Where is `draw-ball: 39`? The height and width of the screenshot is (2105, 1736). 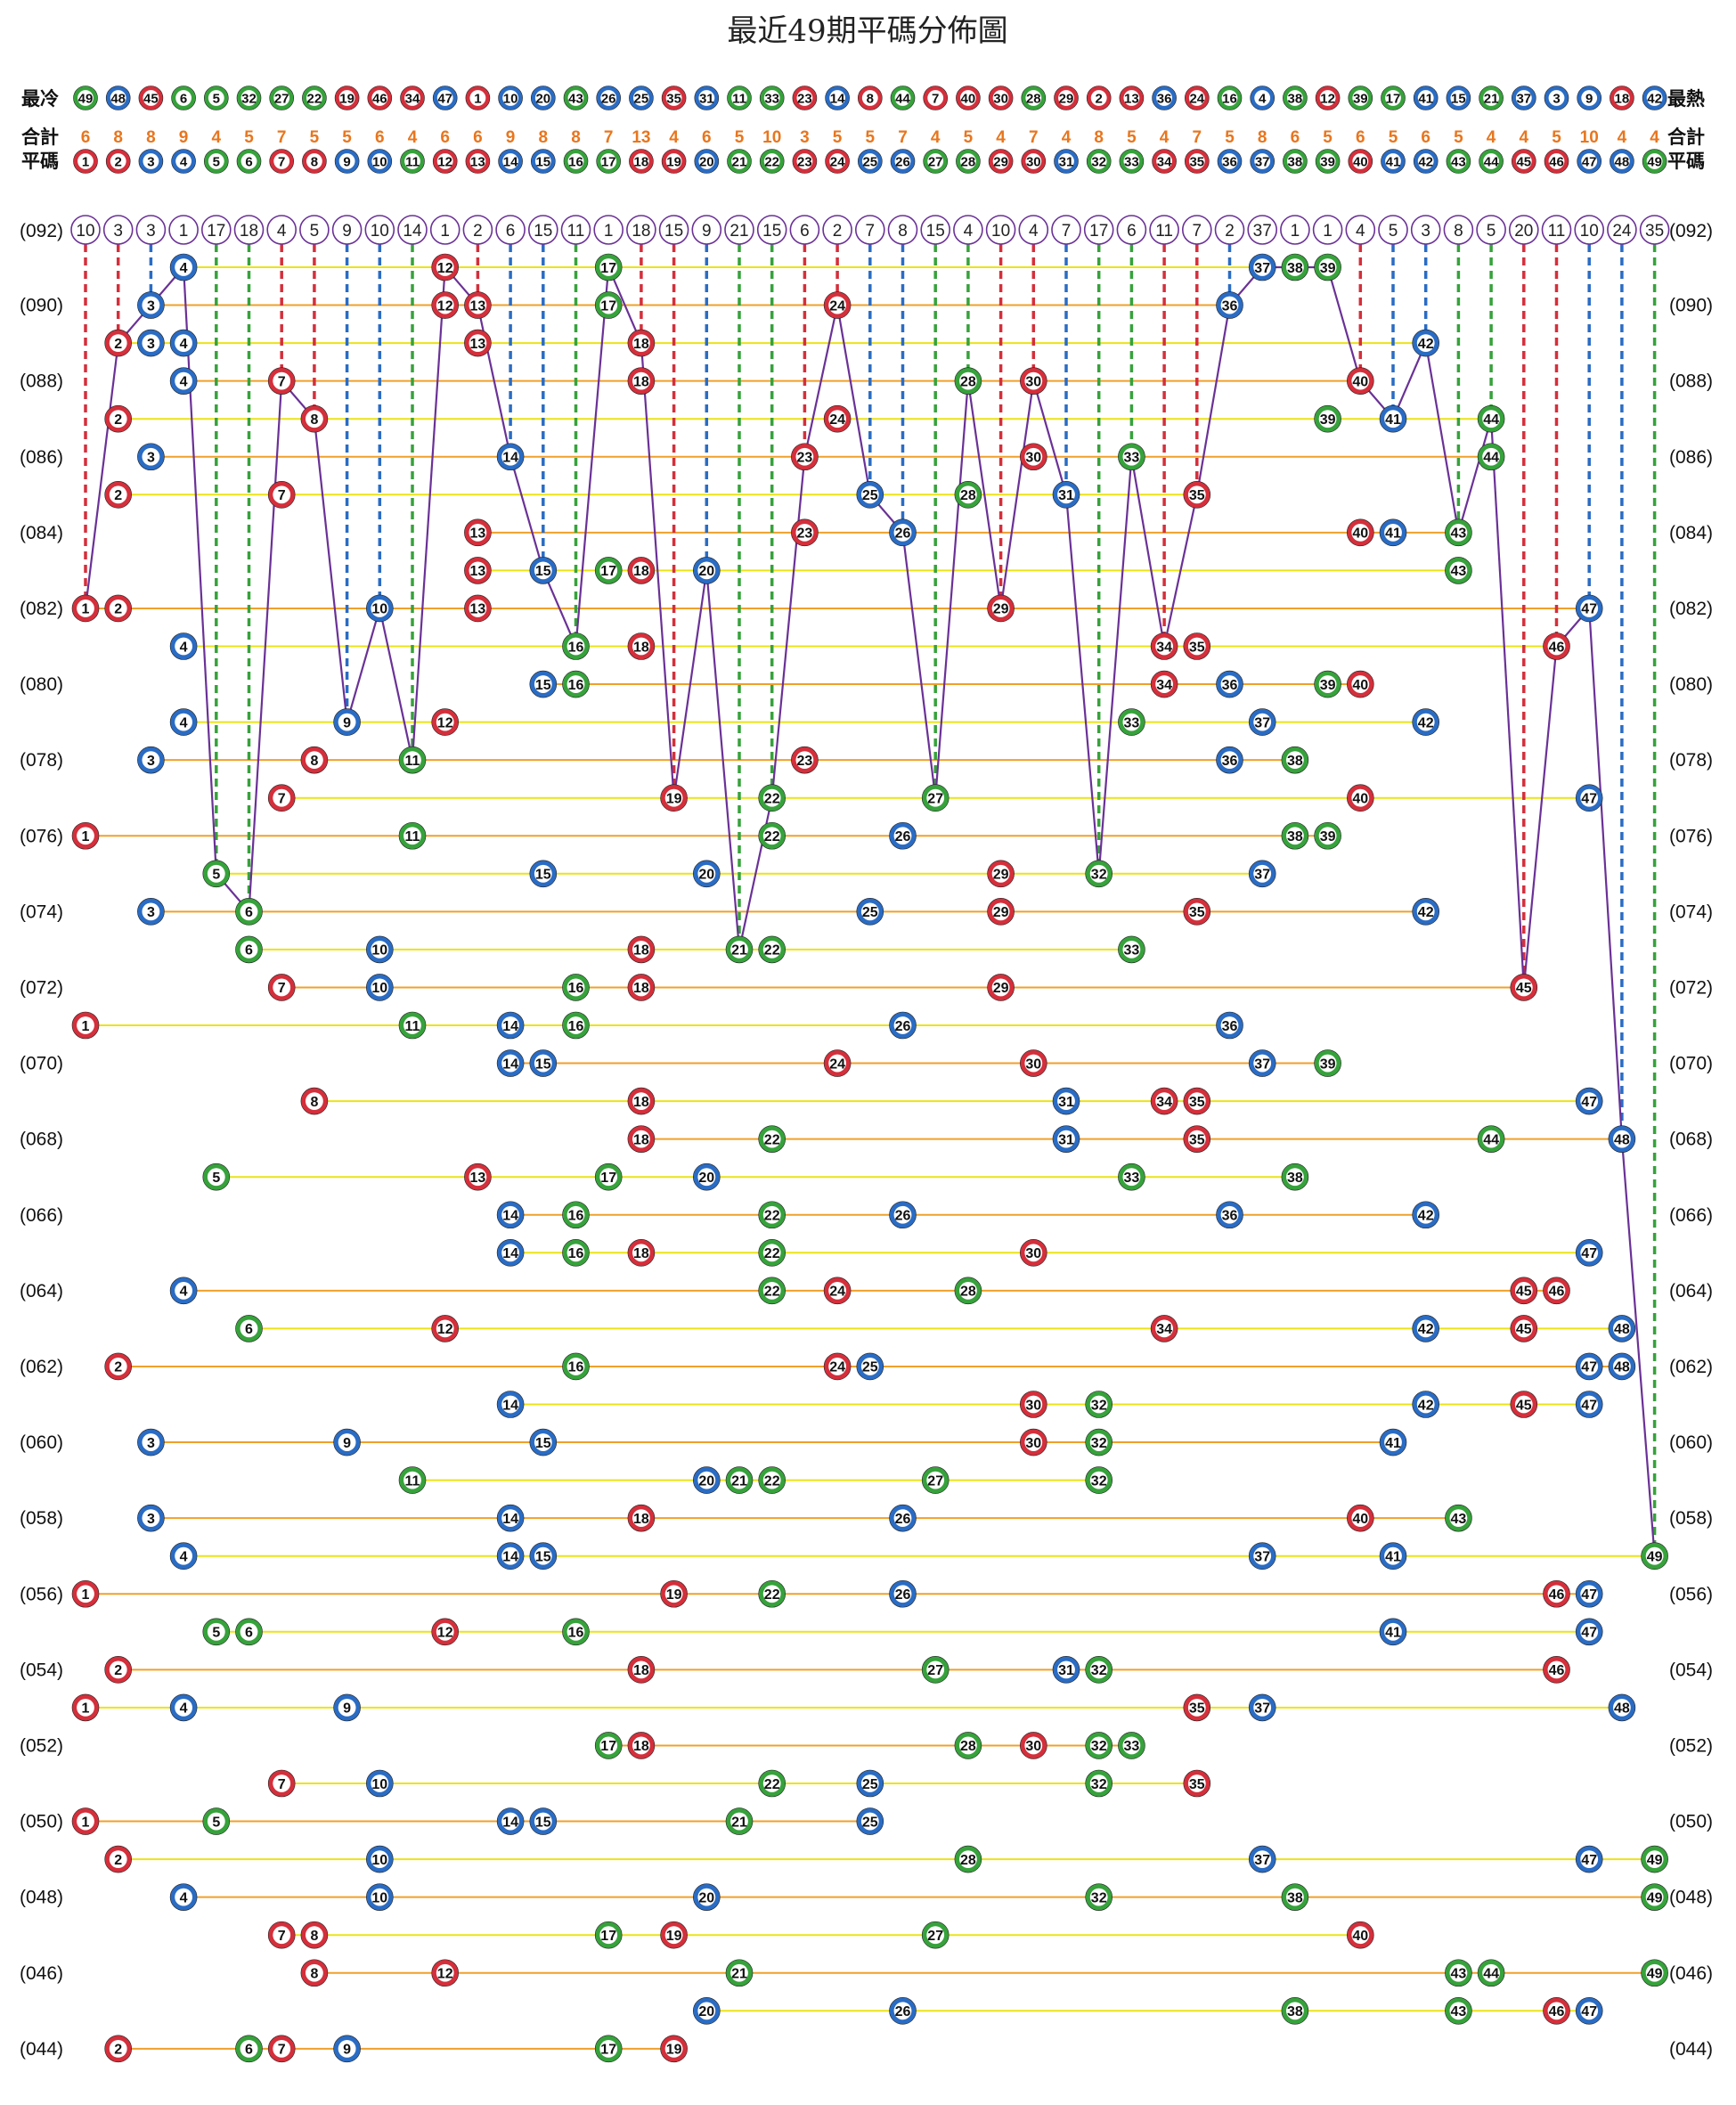
draw-ball: 39 is located at coordinates (1328, 418).